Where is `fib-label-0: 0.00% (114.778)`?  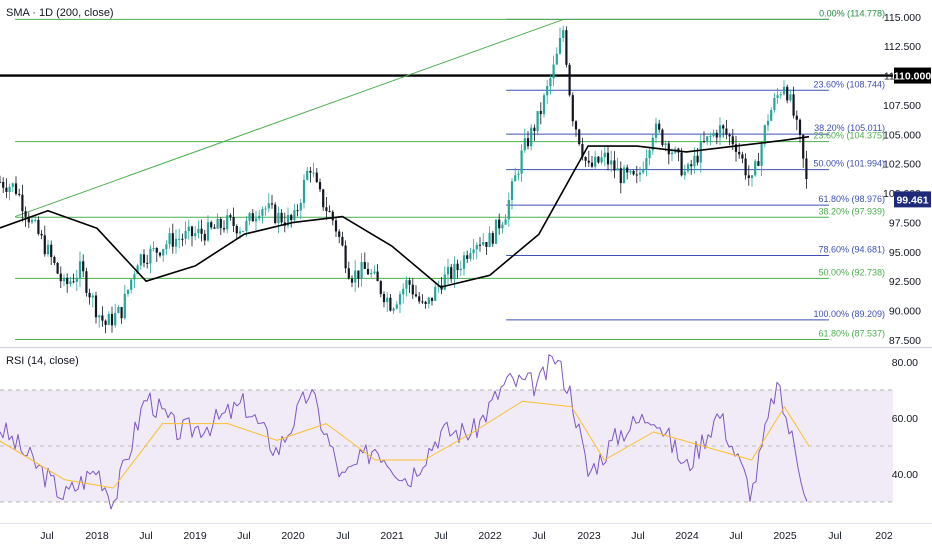
fib-label-0: 0.00% (114.778) is located at coordinates (852, 13).